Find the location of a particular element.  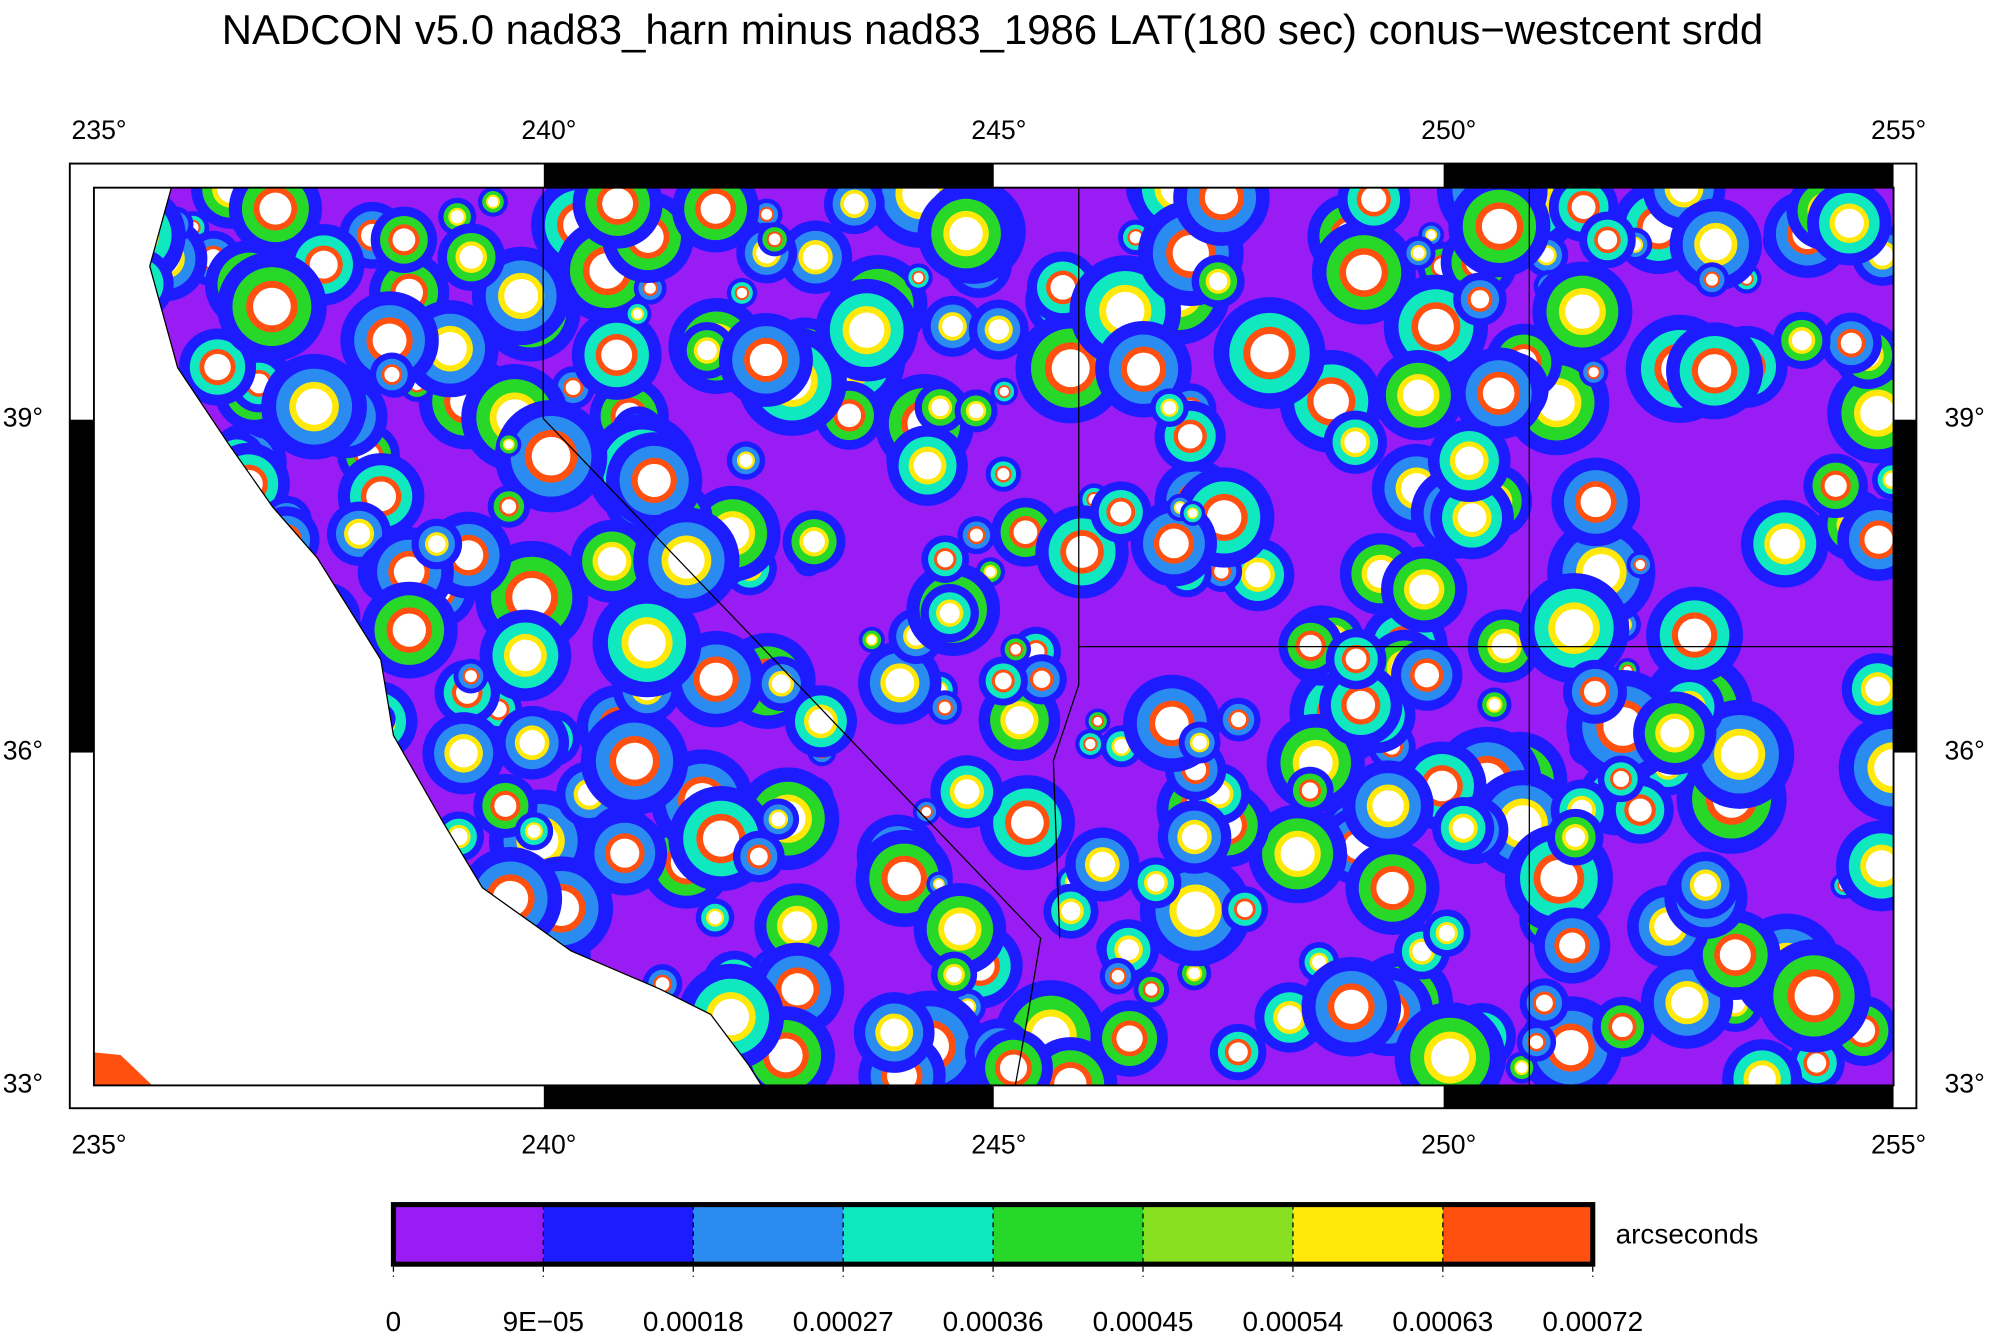

colorbar-label: 0 is located at coordinates (394, 1321).